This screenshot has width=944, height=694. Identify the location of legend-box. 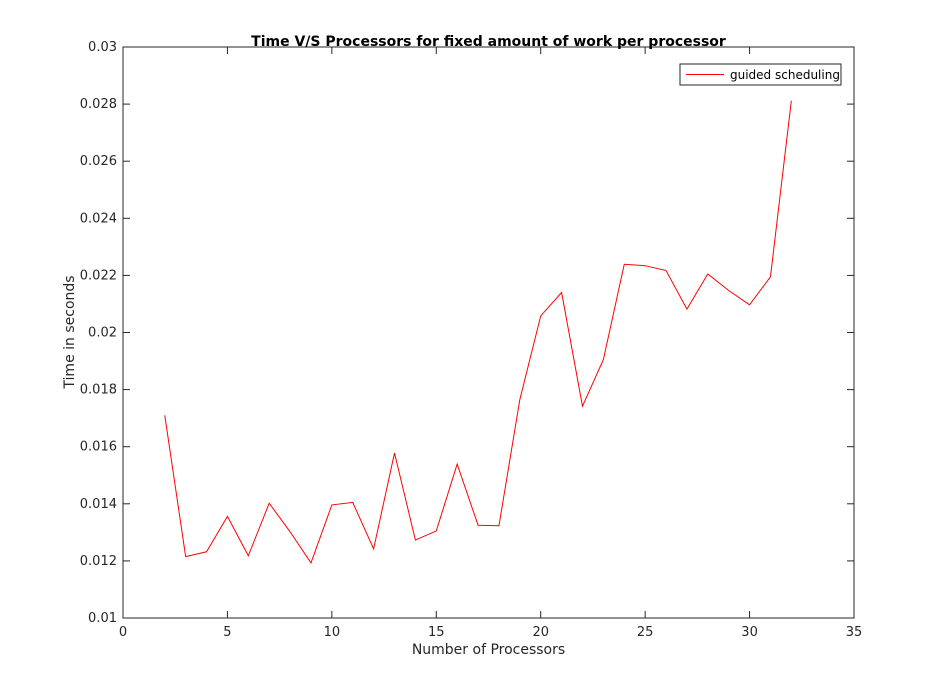
(760, 74).